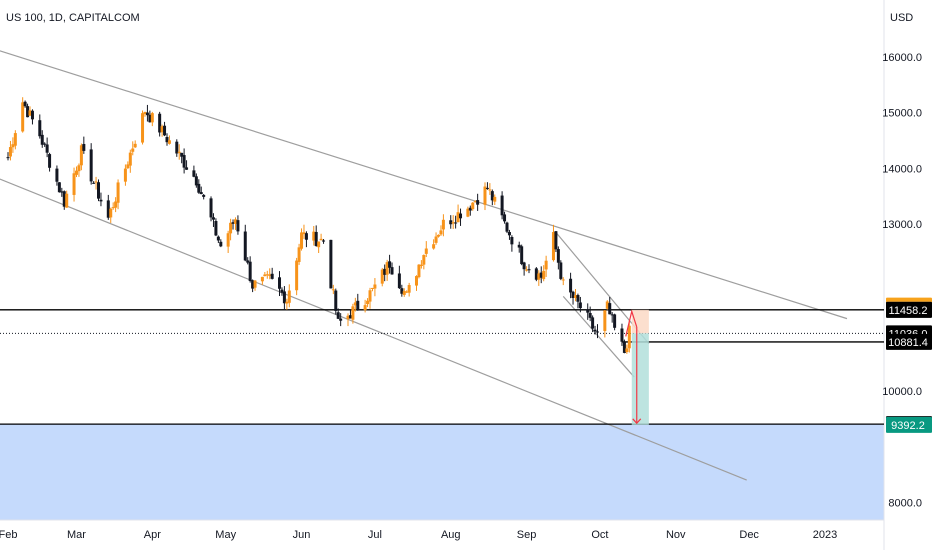 This screenshot has height=550, width=932. I want to click on svg-text: 10881.4, so click(908, 343).